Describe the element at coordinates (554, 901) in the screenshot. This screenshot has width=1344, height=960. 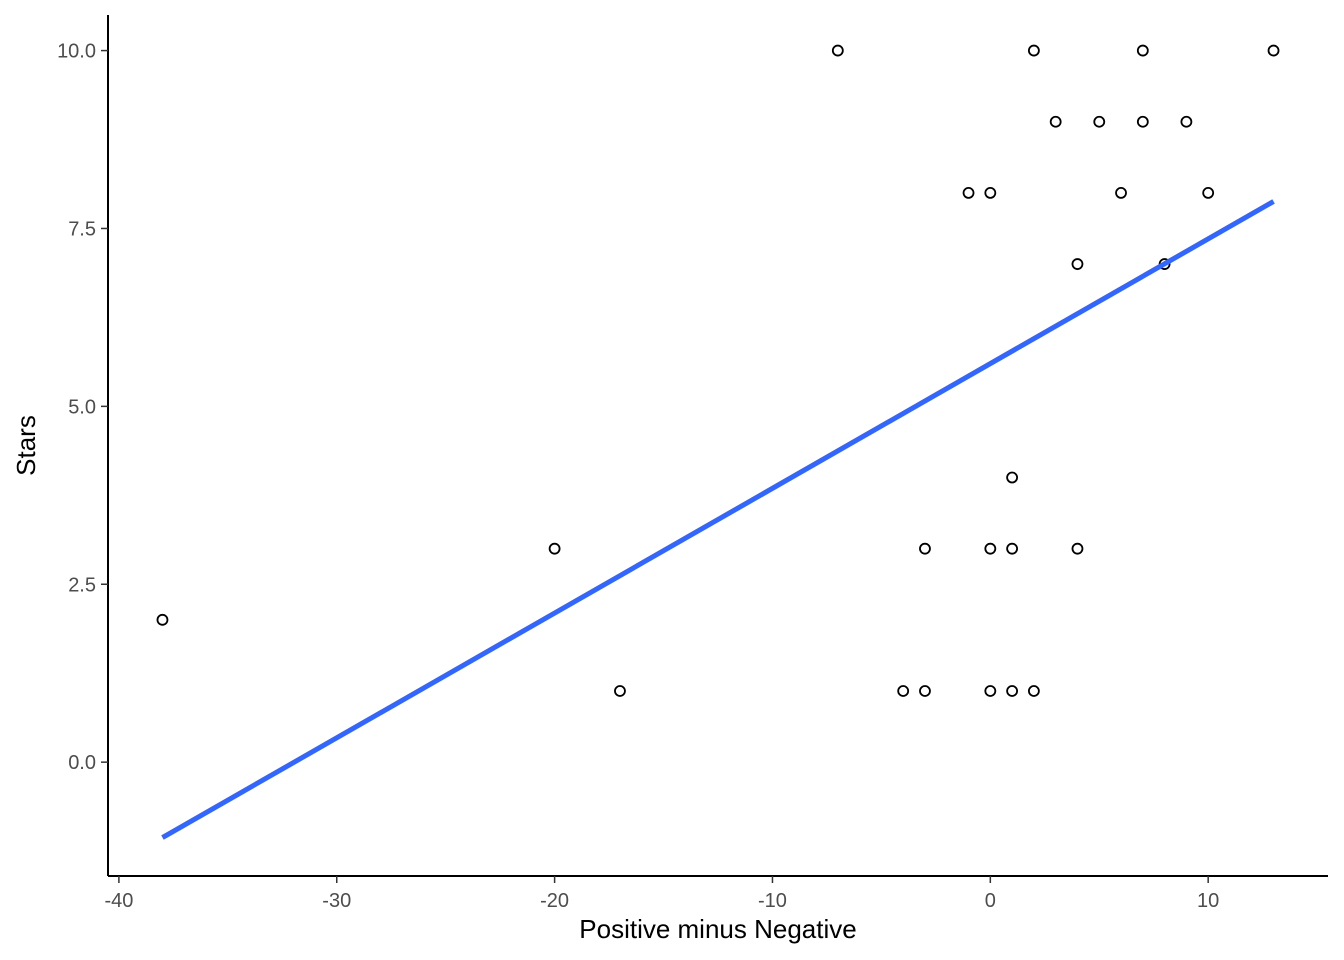
I see `x-tick-label: -20` at that location.